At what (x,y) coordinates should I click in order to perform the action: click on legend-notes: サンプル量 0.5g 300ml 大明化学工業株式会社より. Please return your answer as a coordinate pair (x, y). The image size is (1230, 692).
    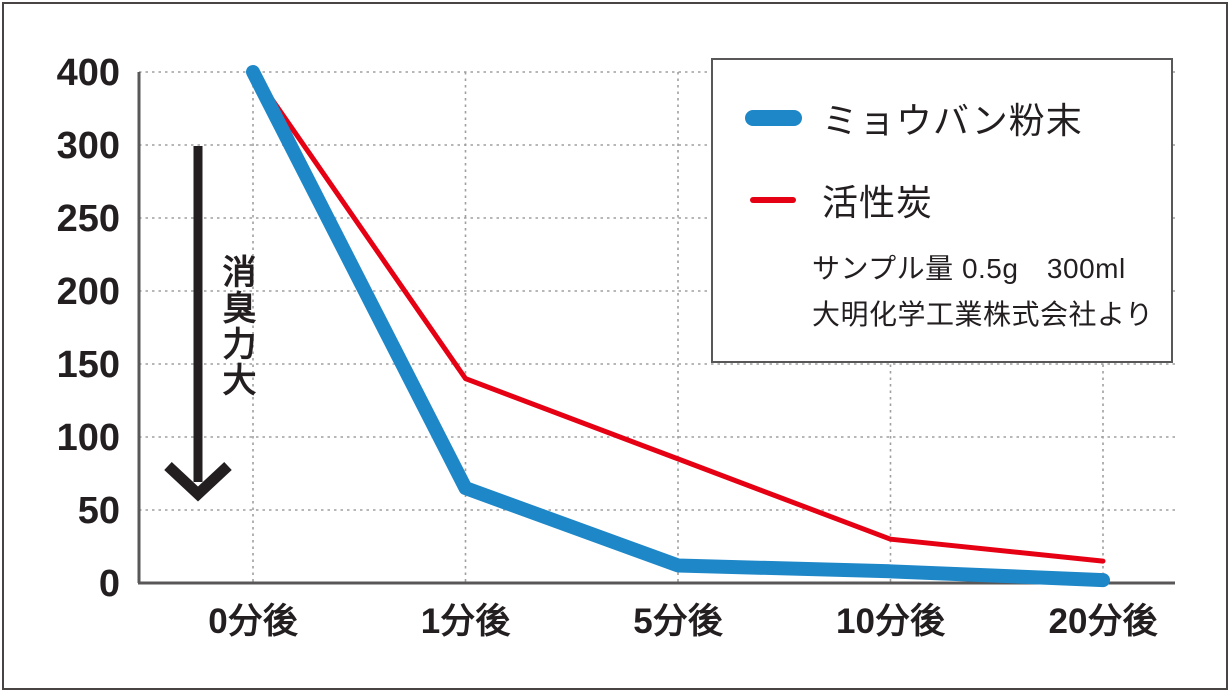
    Looking at the image, I should click on (991, 292).